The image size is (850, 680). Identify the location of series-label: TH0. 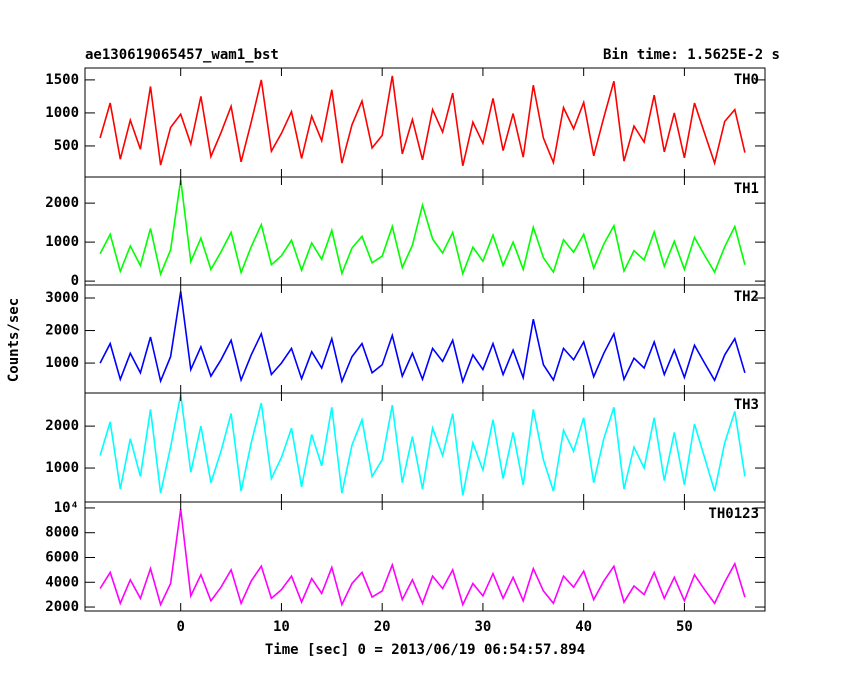
(746, 80).